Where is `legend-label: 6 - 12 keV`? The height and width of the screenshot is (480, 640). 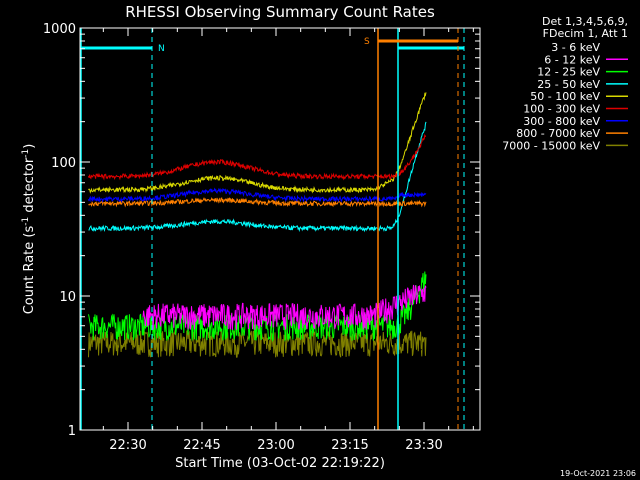 legend-label: 6 - 12 keV is located at coordinates (572, 59).